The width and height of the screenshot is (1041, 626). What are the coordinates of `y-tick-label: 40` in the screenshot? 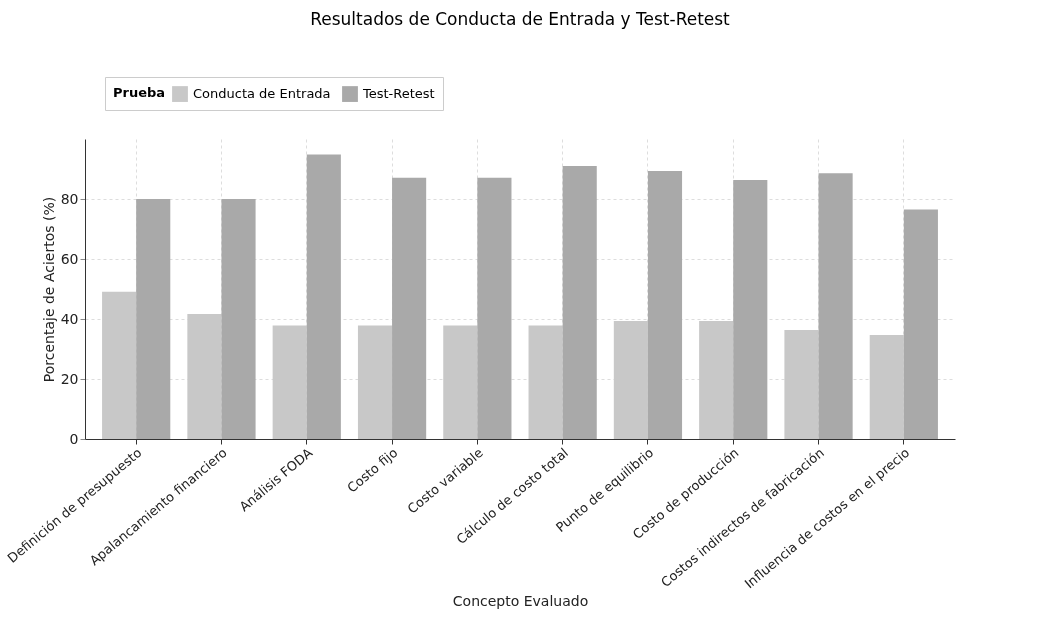 It's located at (69, 318).